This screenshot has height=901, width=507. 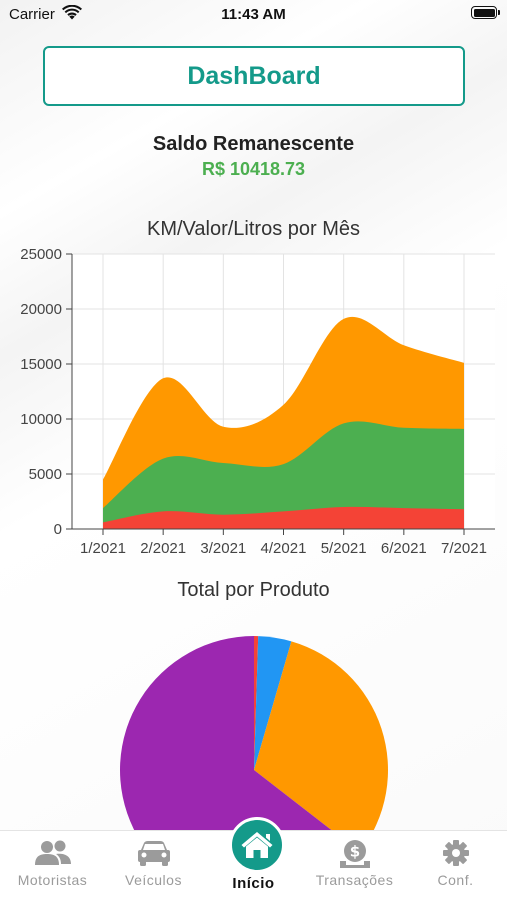 I want to click on car-icon, so click(x=153, y=853).